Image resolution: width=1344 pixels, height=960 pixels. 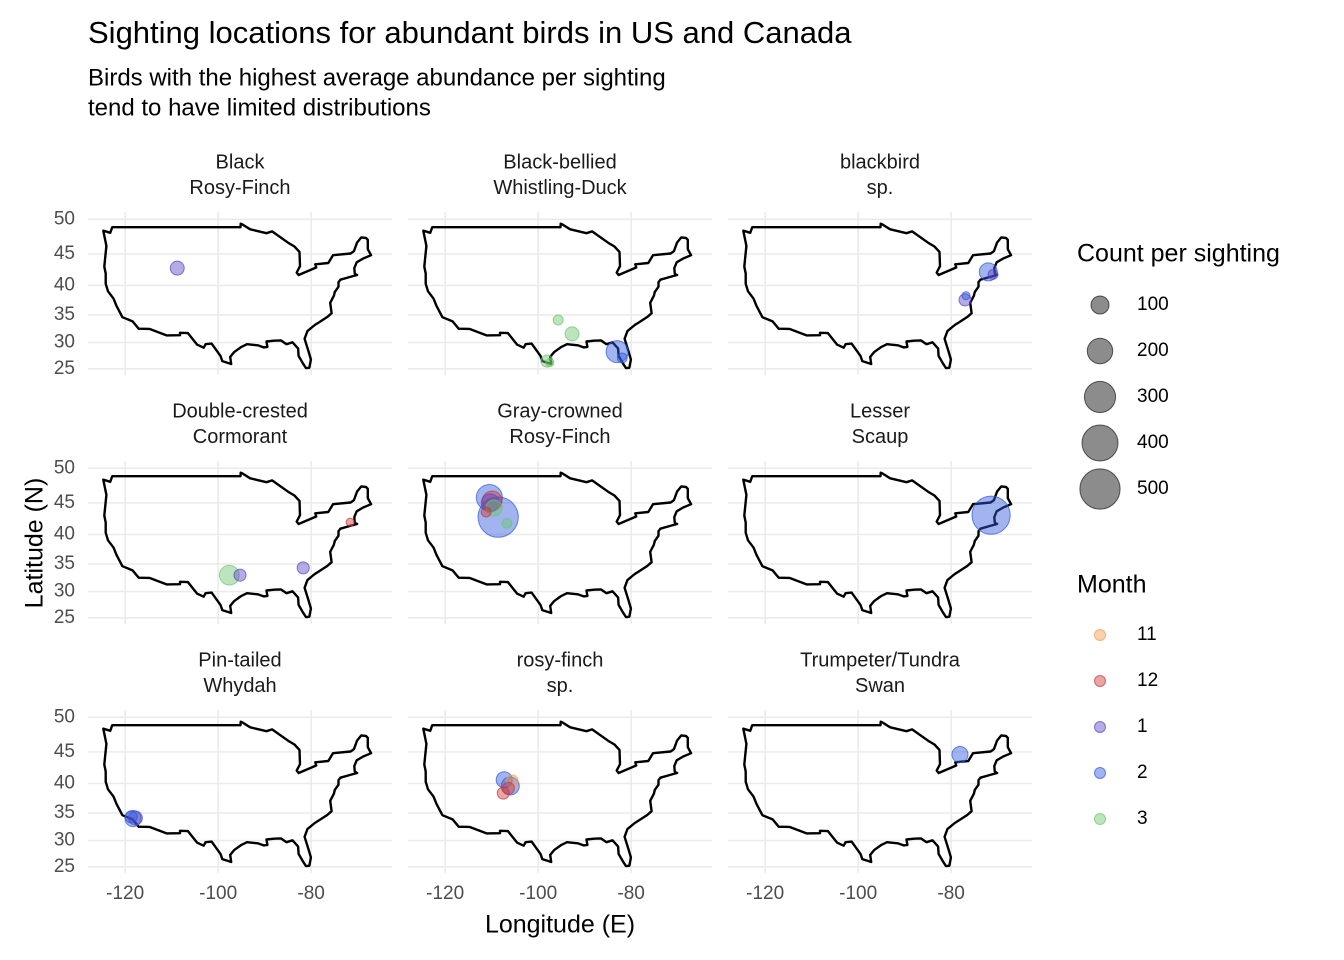 I want to click on y-axis-title: Latitude (N), so click(x=35, y=543).